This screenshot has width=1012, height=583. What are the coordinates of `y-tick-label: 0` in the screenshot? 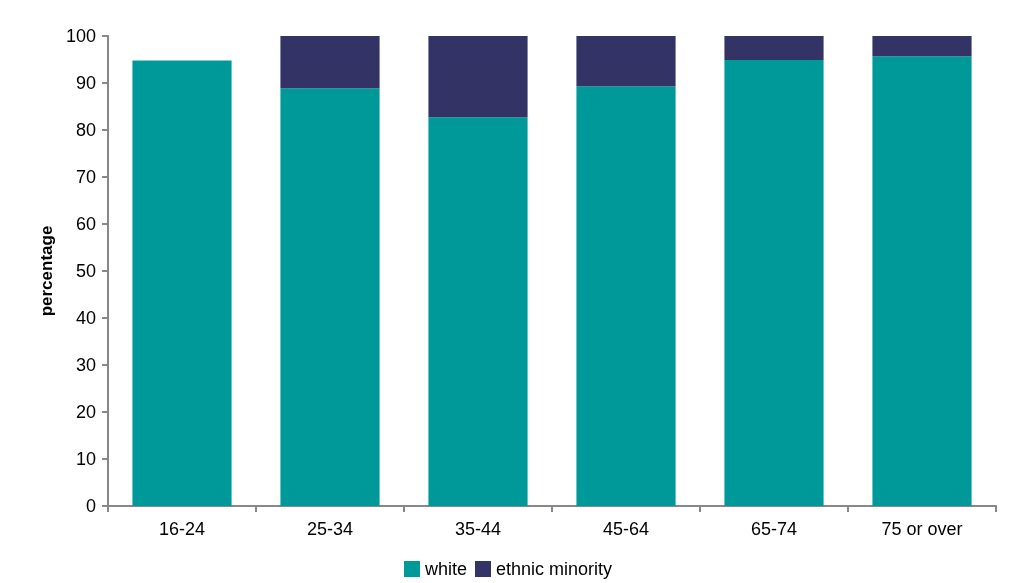 It's located at (90, 506).